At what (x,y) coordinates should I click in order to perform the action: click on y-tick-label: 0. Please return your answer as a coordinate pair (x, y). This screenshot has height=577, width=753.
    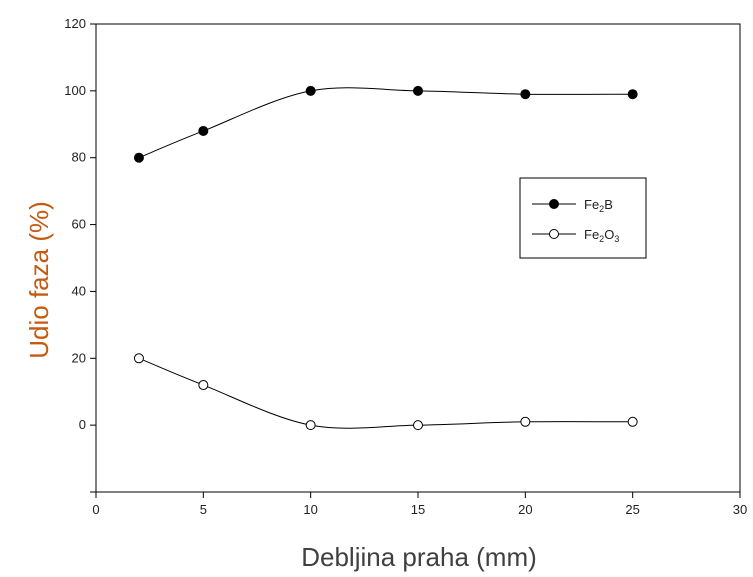
    Looking at the image, I should click on (82, 424).